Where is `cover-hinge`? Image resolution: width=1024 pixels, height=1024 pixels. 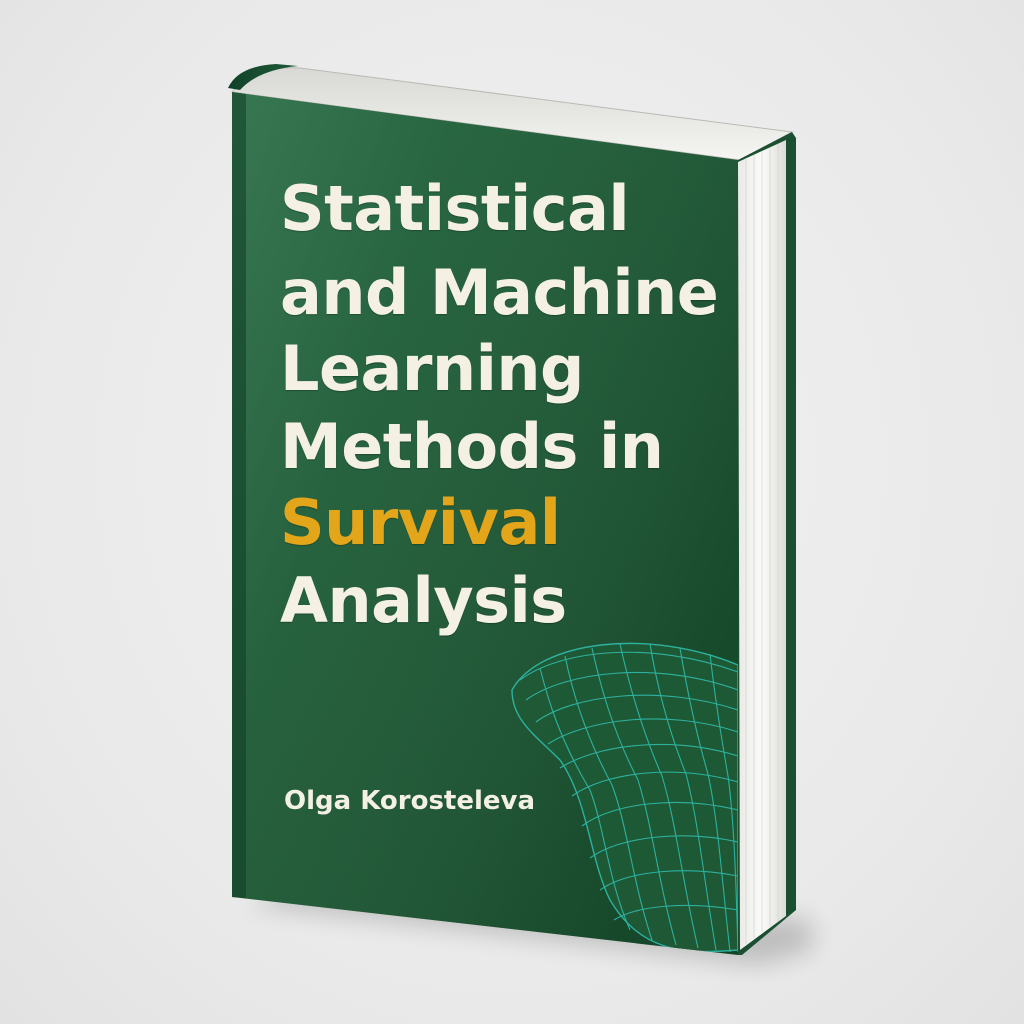
cover-hinge is located at coordinates (239, 495).